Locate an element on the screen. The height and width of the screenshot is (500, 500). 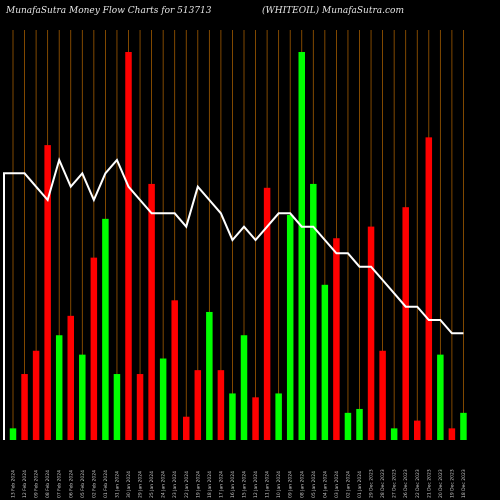
x-tick-label: 03 Jan 2024 is located at coordinates (337, 484).